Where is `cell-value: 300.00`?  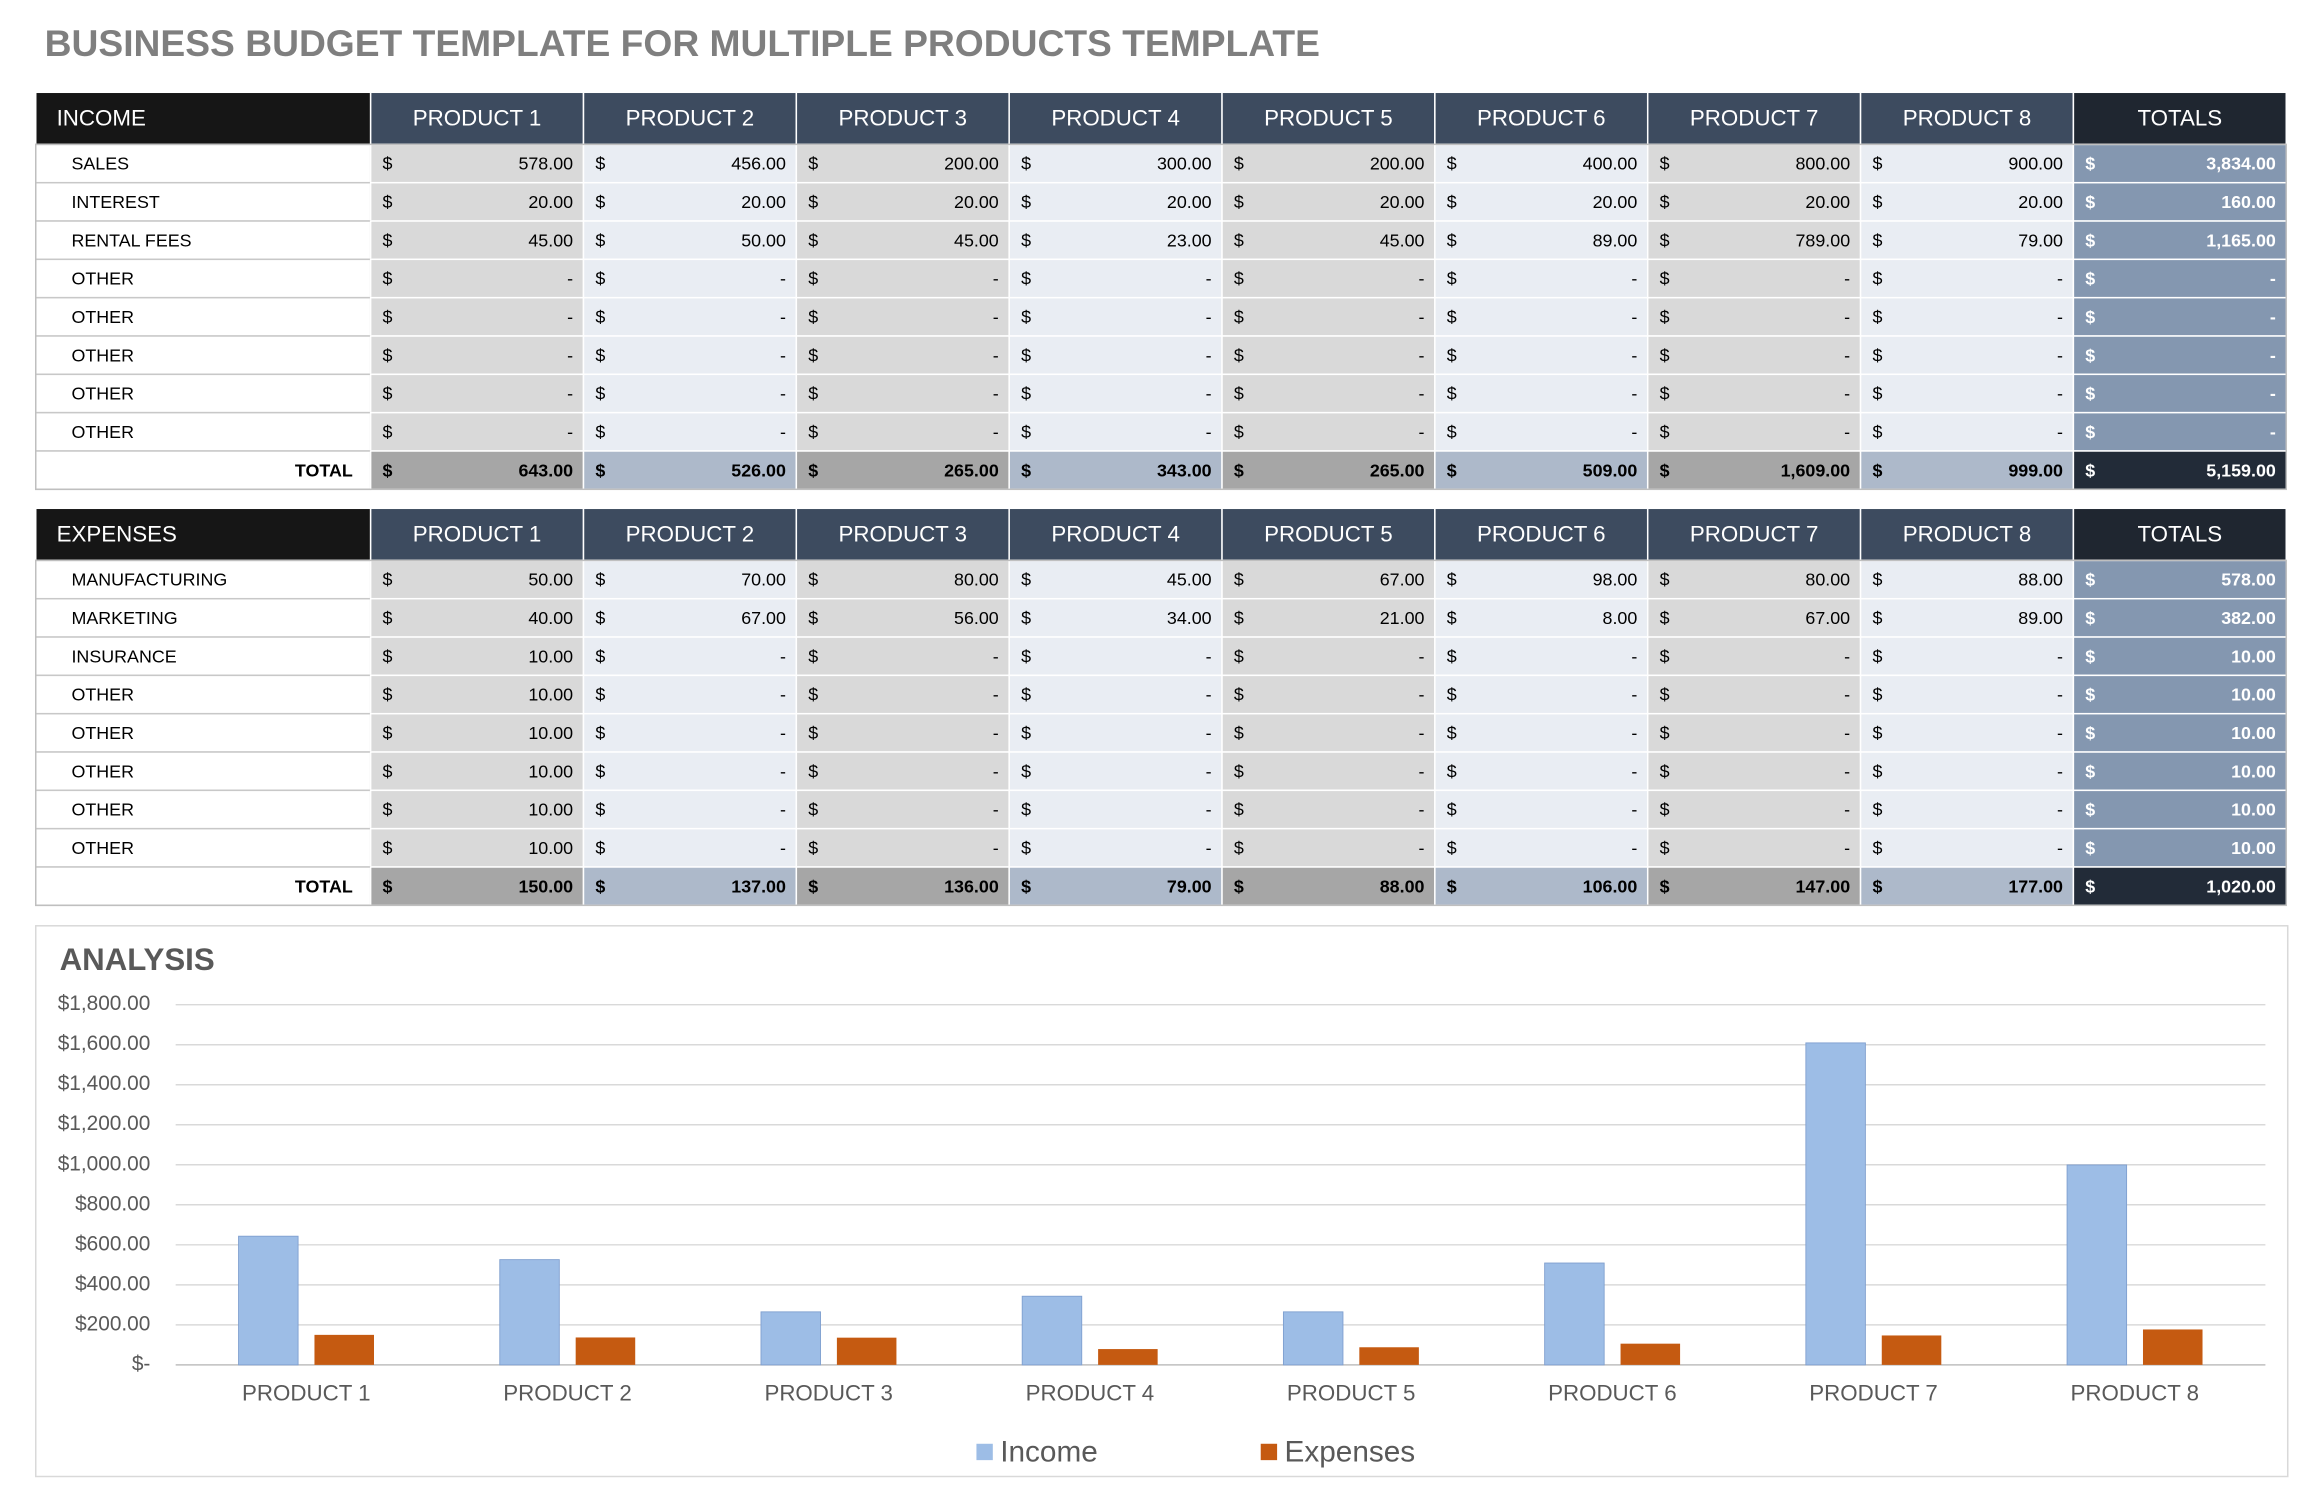
cell-value: 300.00 is located at coordinates (1184, 164).